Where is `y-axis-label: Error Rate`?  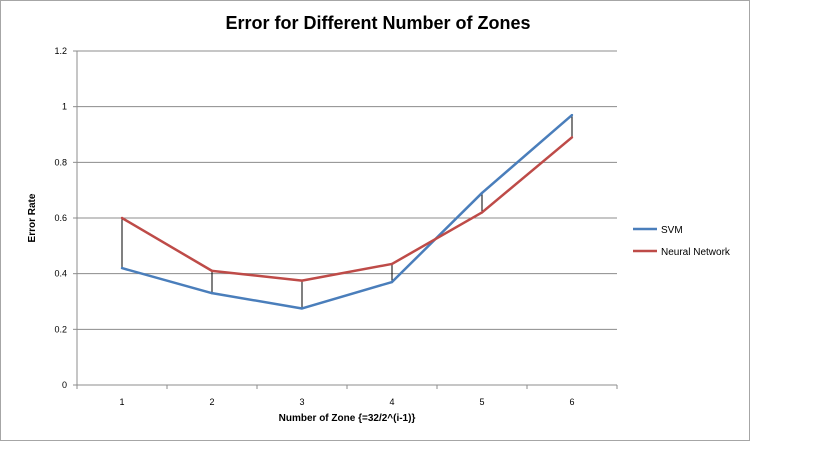 y-axis-label: Error Rate is located at coordinates (32, 217).